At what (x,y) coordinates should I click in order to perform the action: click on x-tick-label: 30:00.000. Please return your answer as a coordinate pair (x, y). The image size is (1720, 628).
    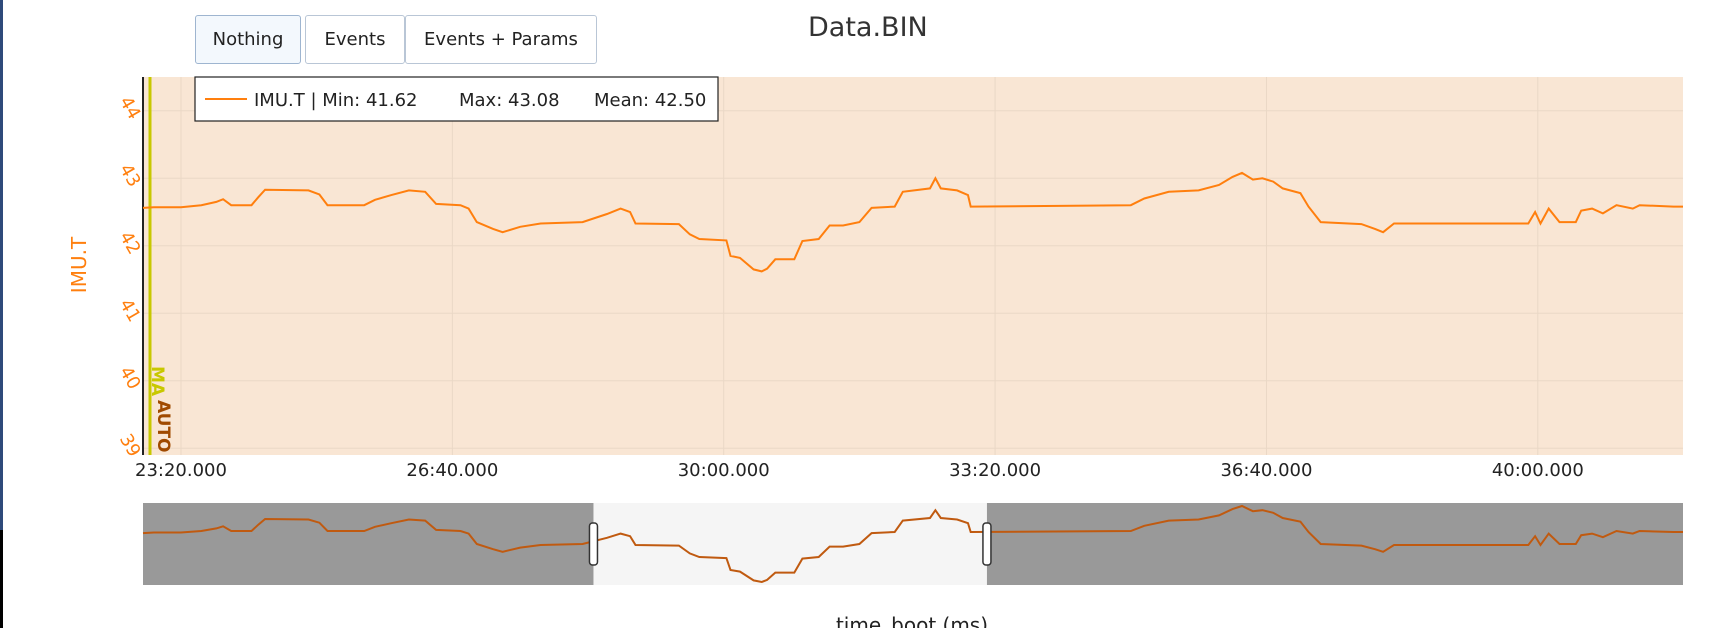
    Looking at the image, I should click on (724, 470).